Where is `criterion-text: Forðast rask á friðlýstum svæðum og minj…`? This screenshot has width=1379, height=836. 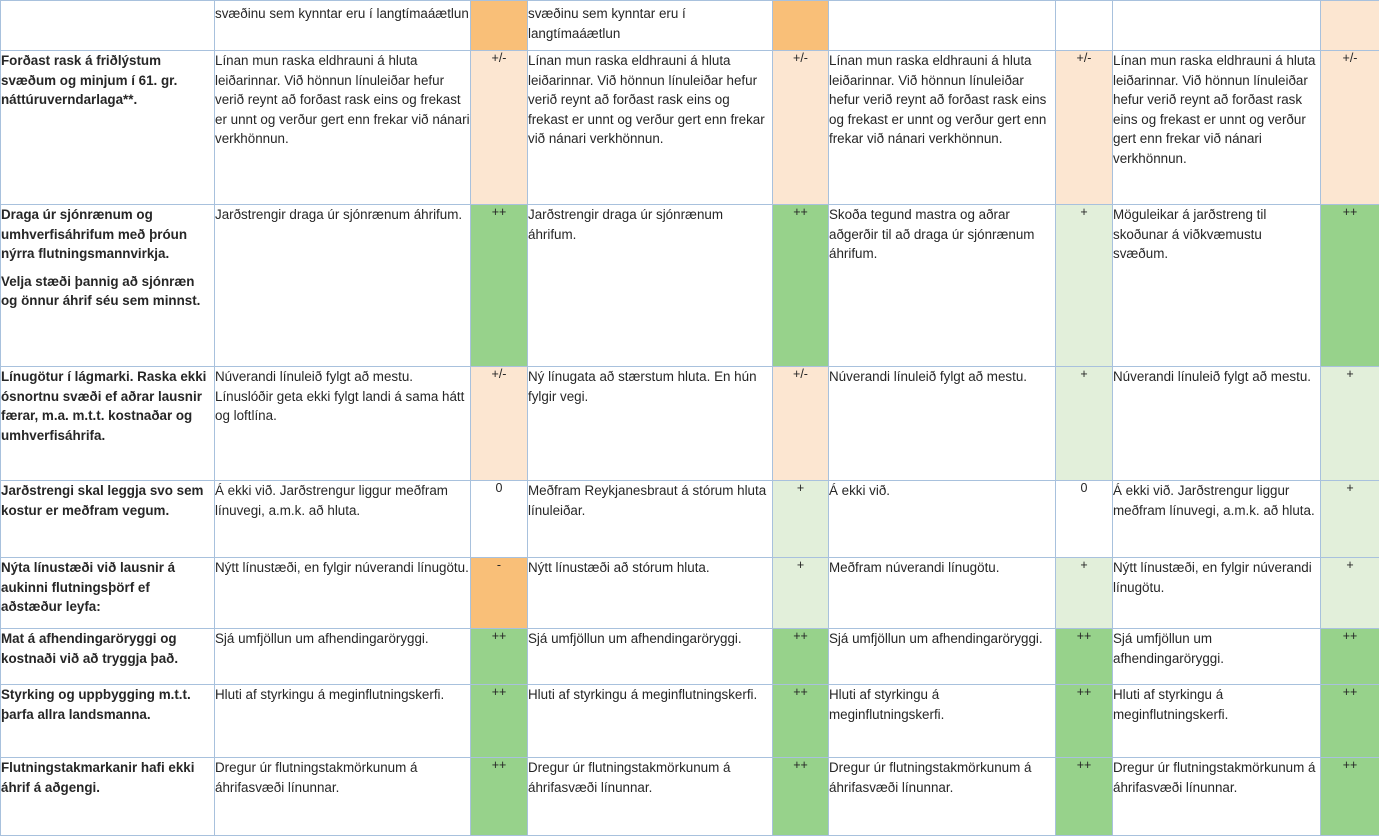 criterion-text: Forðast rask á friðlýstum svæðum og minj… is located at coordinates (107, 80).